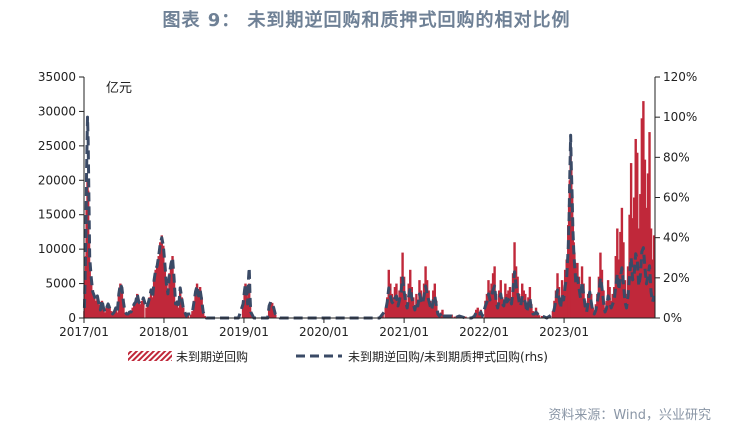 The height and width of the screenshot is (433, 733). Describe the element at coordinates (212, 356) in the screenshot. I see `legend-bar-label: 未到期逆回购` at that location.